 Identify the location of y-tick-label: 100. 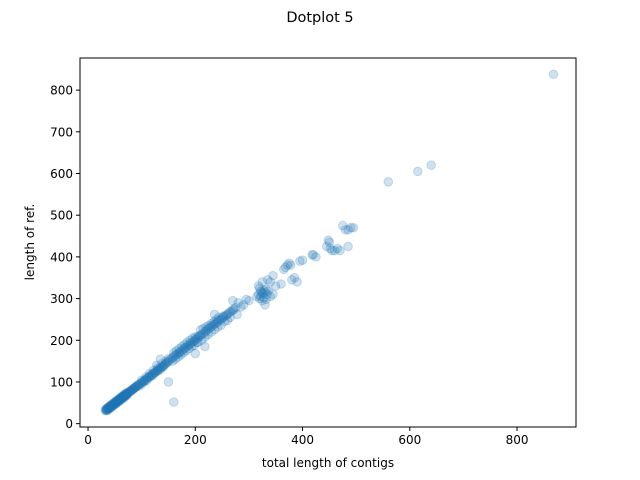
(61, 382).